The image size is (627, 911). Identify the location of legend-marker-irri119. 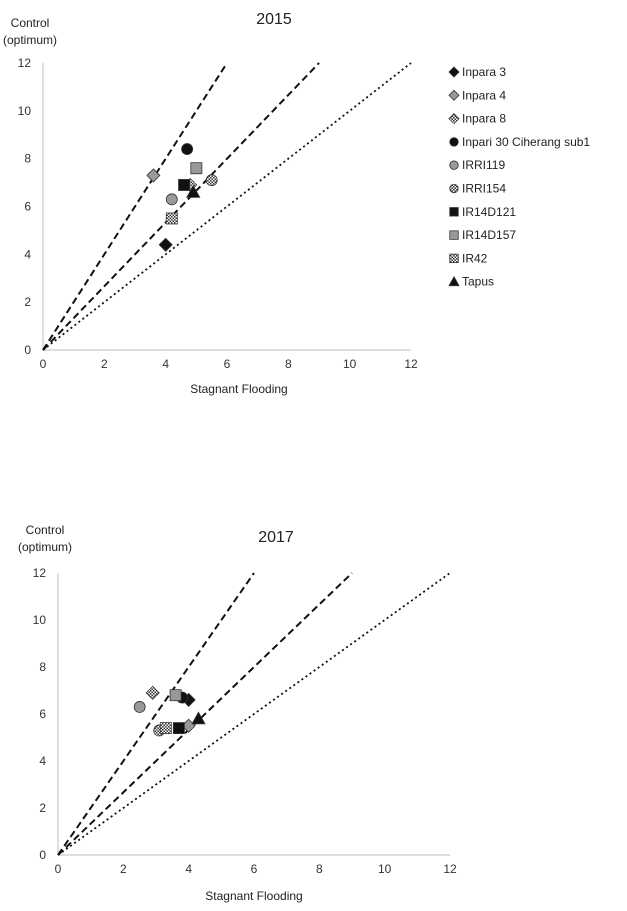
(454, 165).